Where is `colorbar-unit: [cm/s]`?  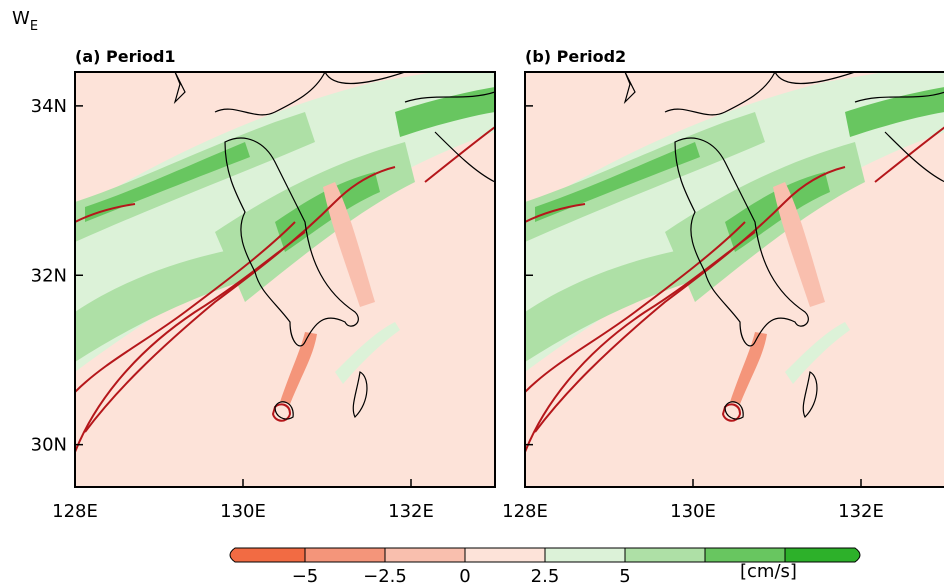 colorbar-unit: [cm/s] is located at coordinates (768, 571).